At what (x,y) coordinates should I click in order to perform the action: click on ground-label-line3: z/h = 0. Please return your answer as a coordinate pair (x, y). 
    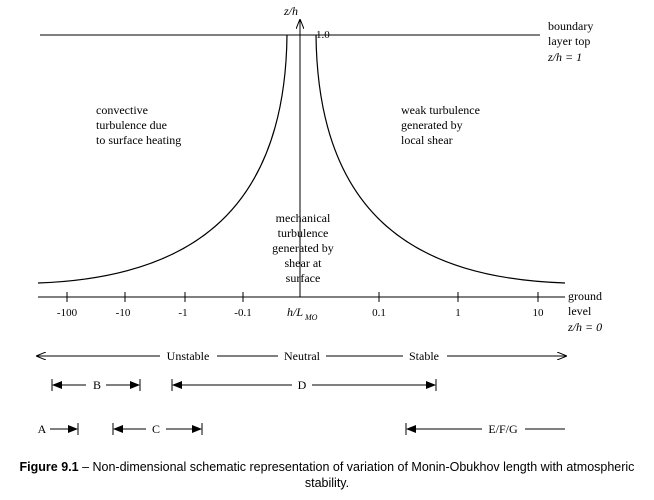
    Looking at the image, I should click on (584, 327).